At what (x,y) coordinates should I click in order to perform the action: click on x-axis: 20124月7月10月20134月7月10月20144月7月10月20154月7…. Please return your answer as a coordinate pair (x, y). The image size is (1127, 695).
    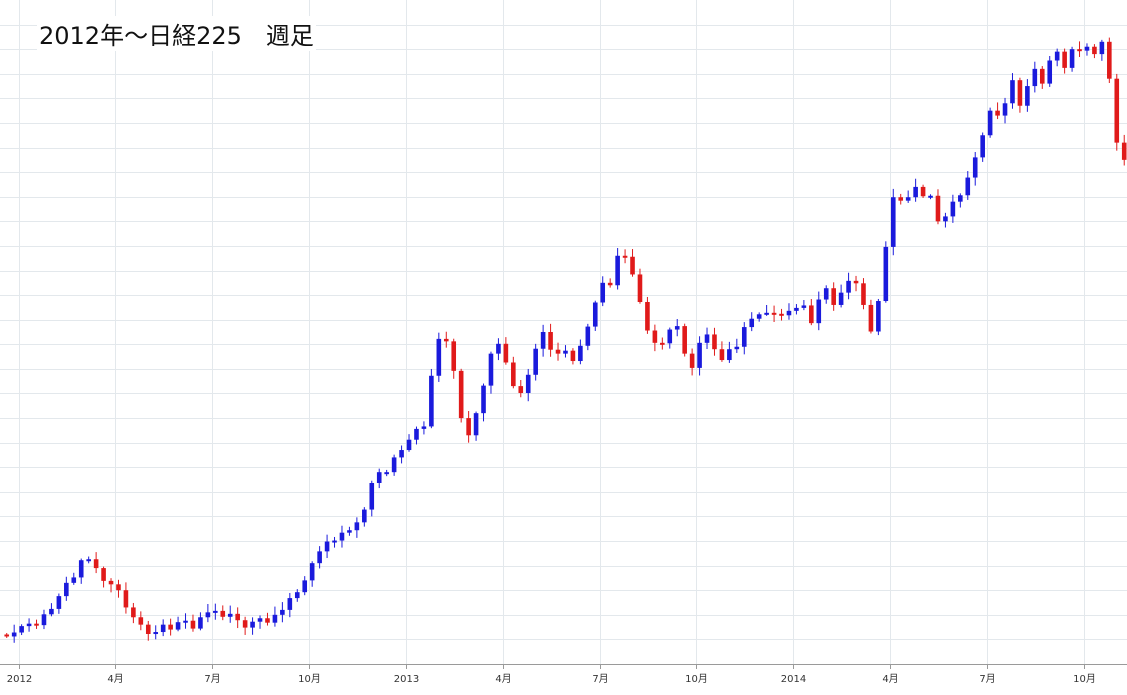
    Looking at the image, I should click on (563, 674).